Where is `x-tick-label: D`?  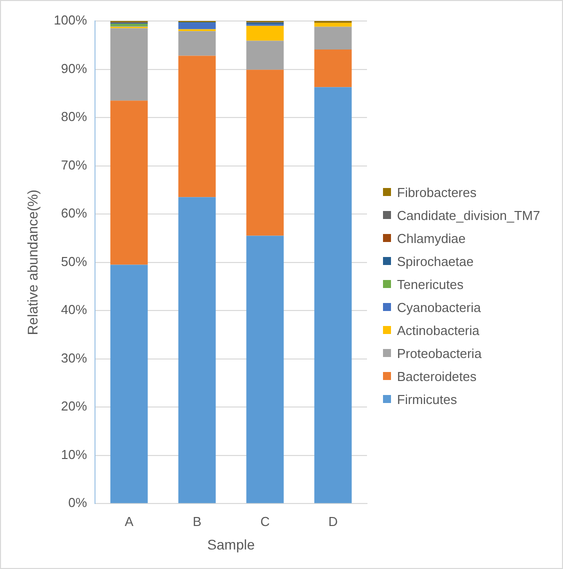 x-tick-label: D is located at coordinates (333, 521).